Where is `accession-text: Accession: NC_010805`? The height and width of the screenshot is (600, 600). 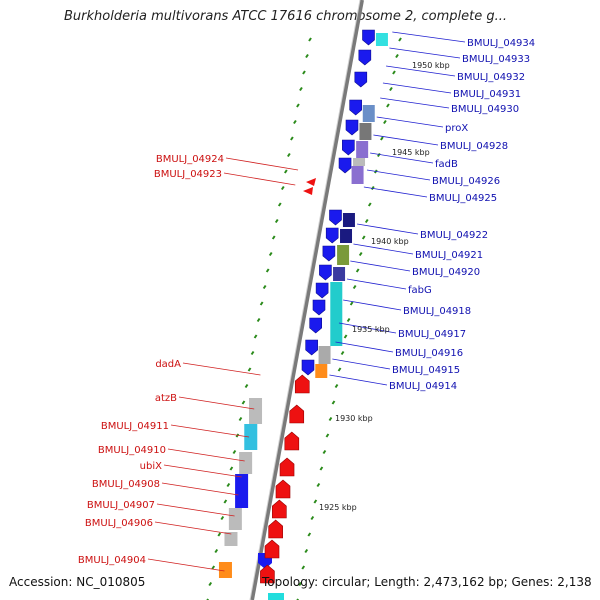
accession-text: Accession: NC_010805 is located at coordinates (77, 582).